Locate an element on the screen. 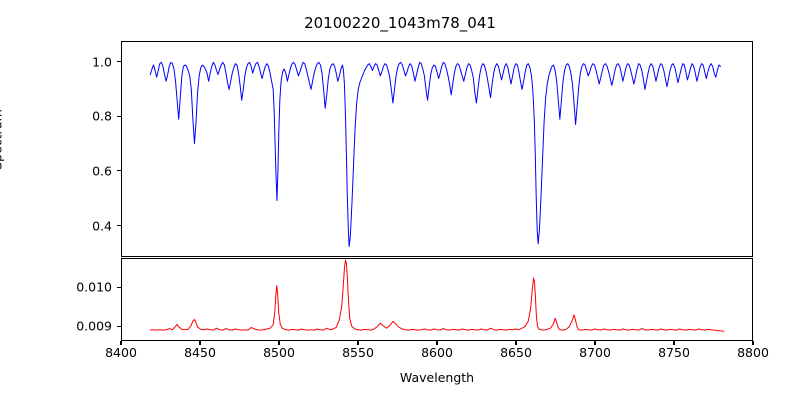  spectrum-y-ticklabel: 1.0 is located at coordinates (102, 61).